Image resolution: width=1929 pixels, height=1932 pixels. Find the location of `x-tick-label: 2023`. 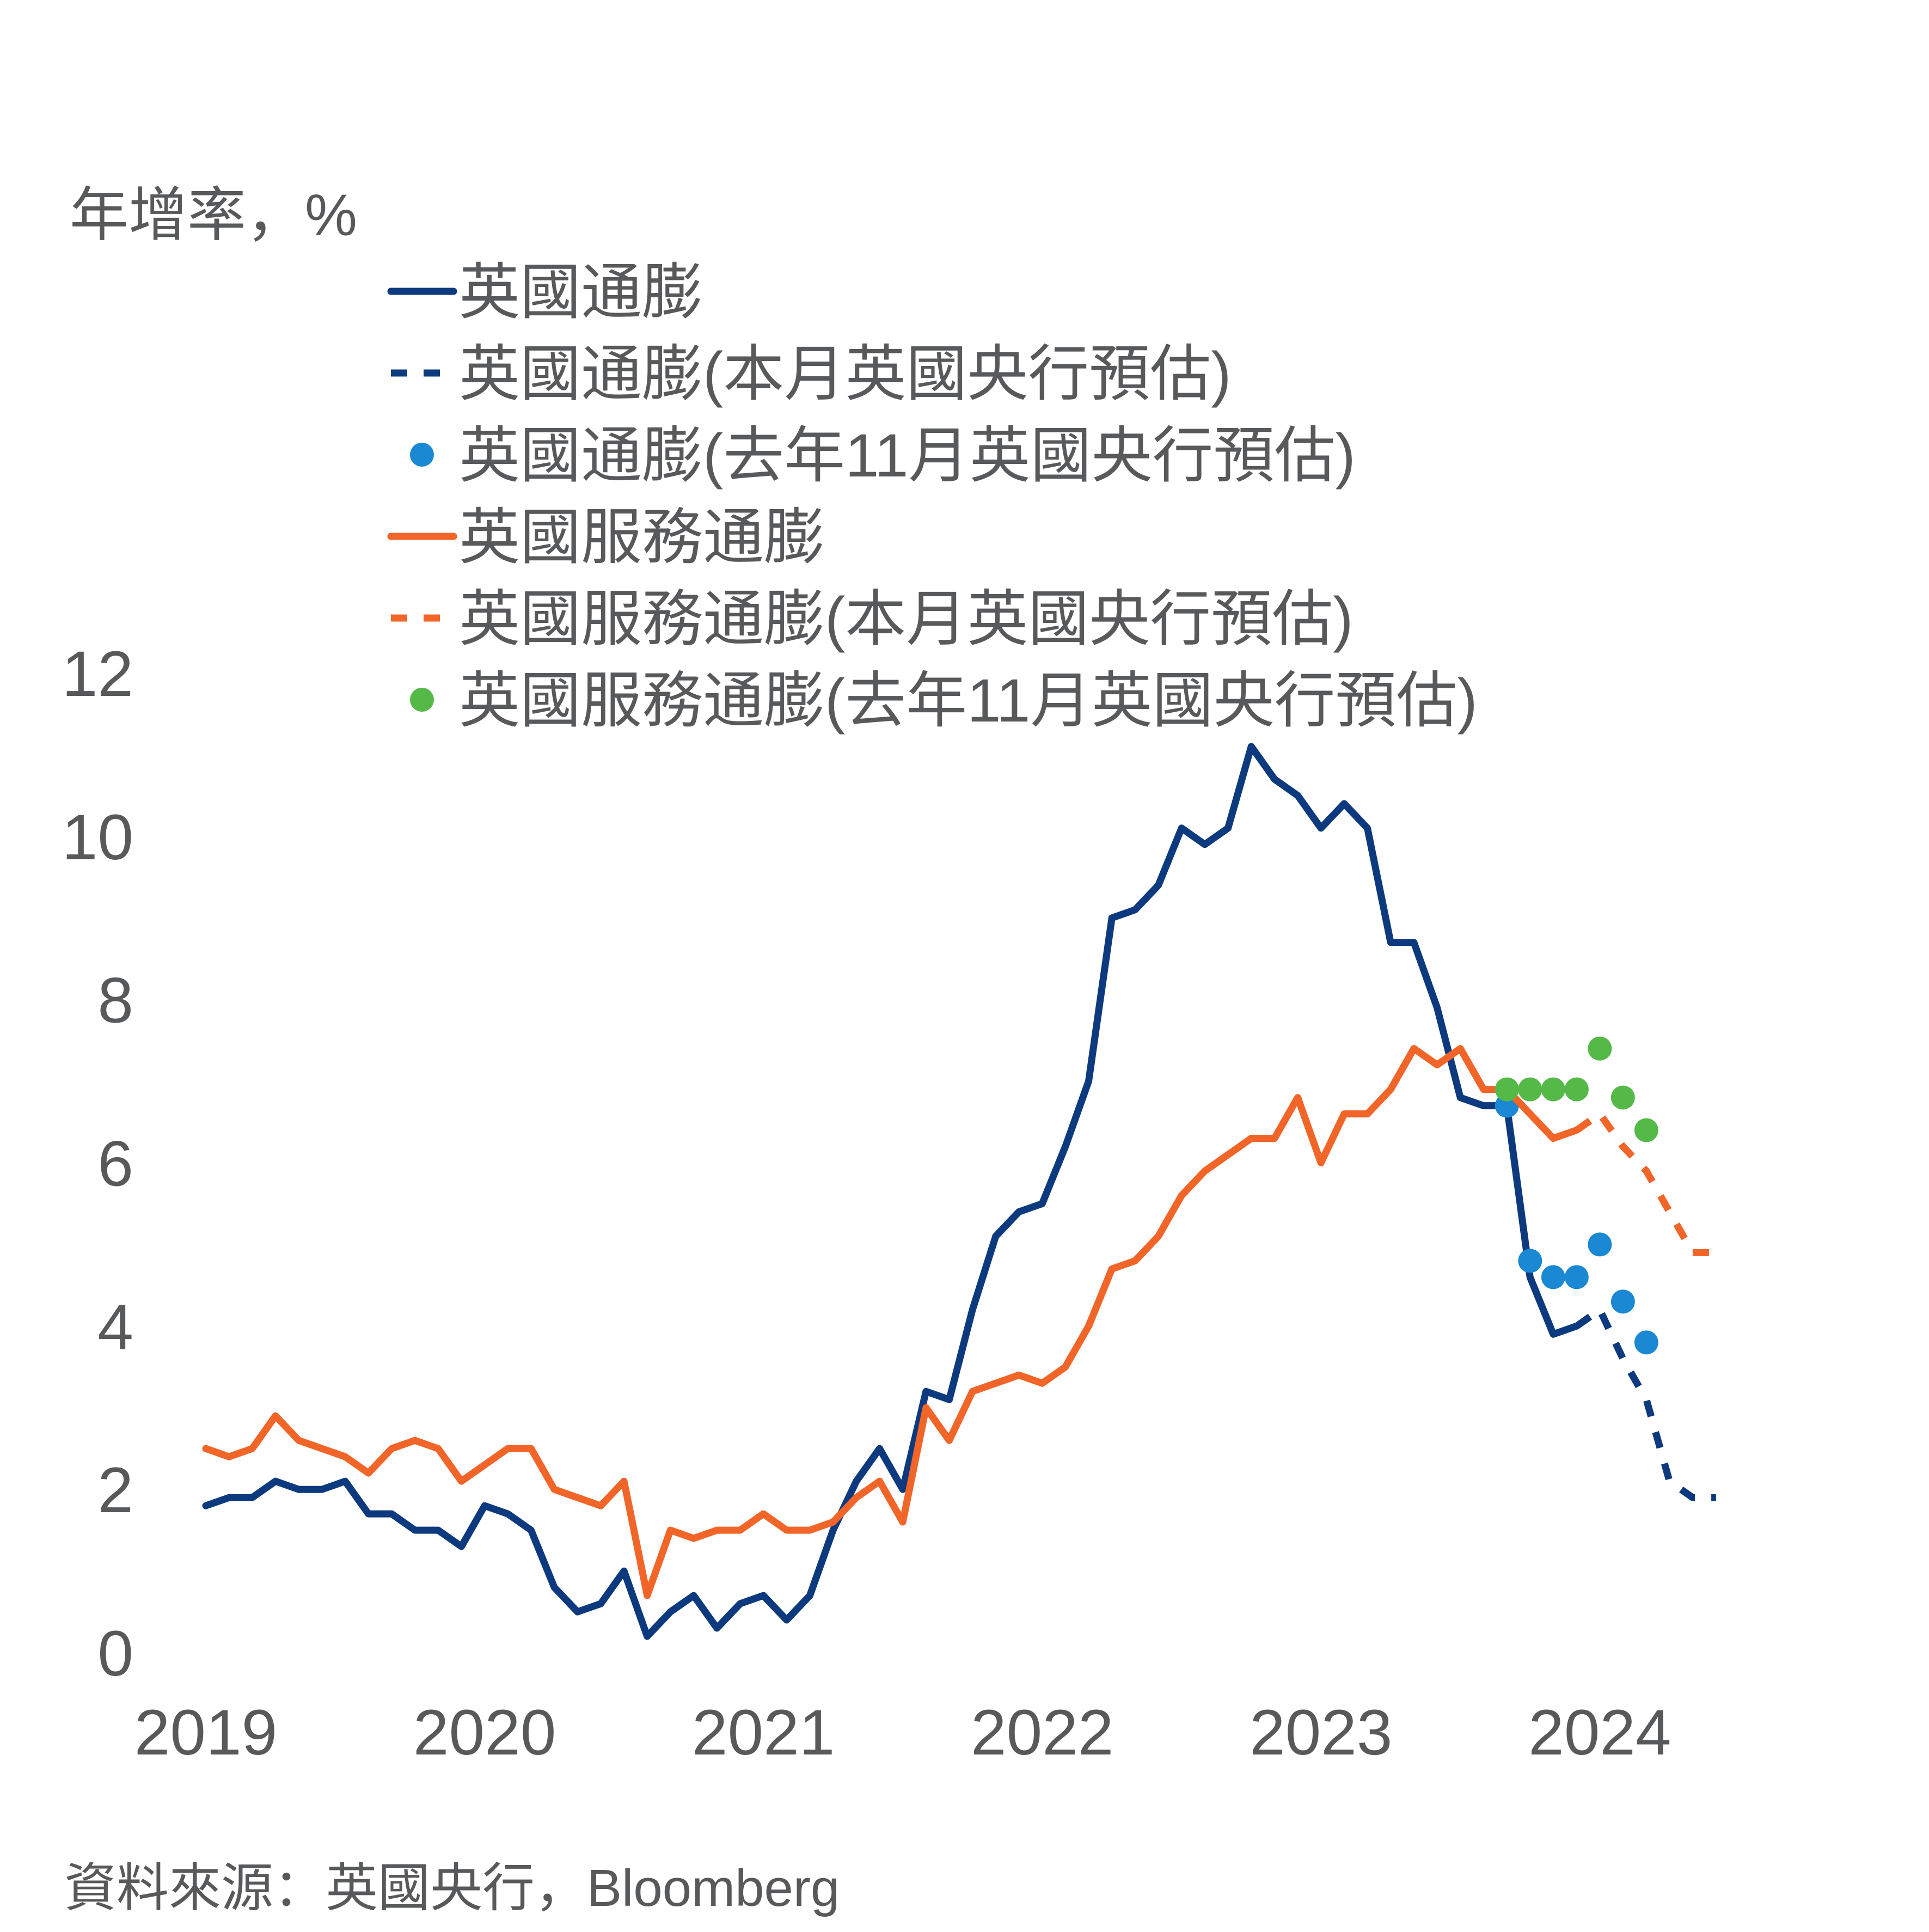

x-tick-label: 2023 is located at coordinates (1321, 1733).